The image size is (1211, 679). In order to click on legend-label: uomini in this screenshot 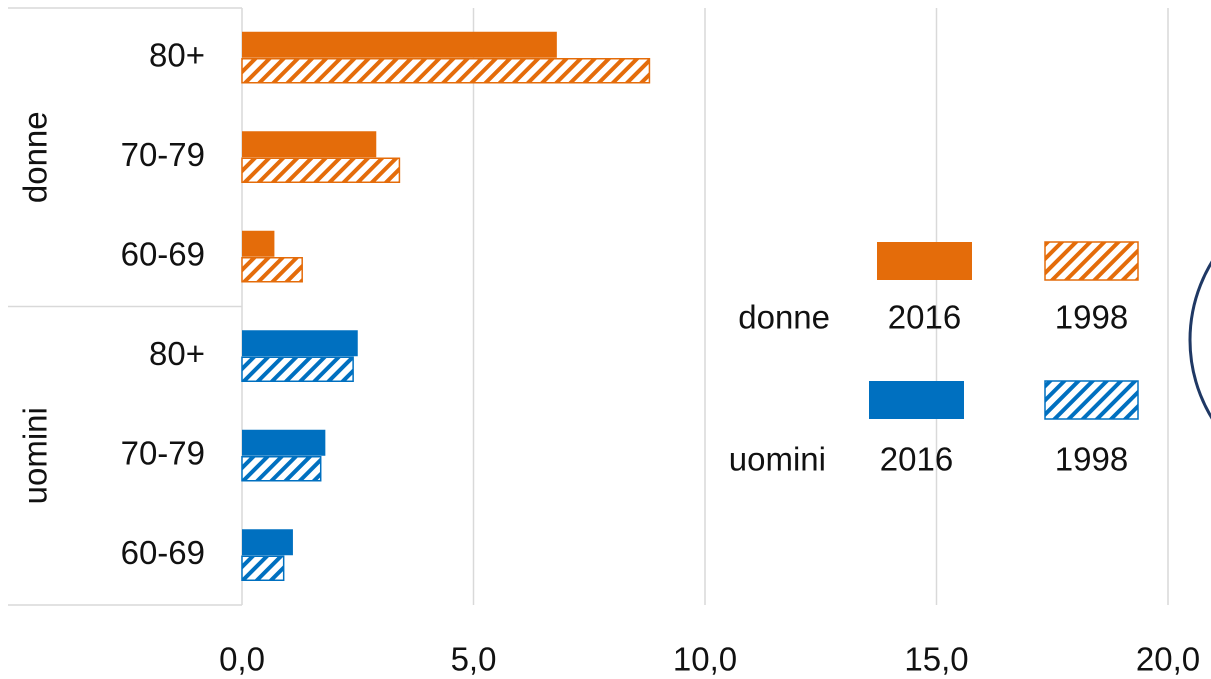, I will do `click(777, 459)`.